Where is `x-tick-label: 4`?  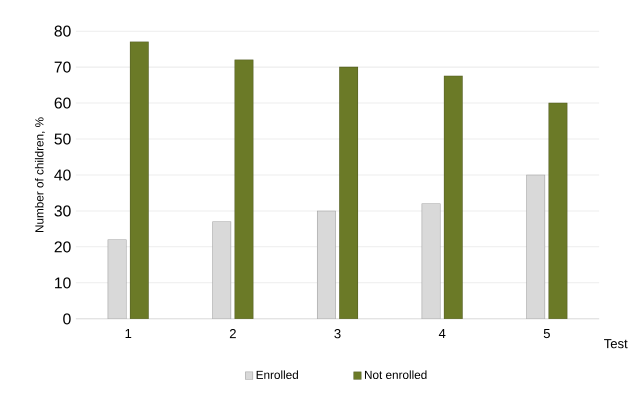 x-tick-label: 4 is located at coordinates (442, 333).